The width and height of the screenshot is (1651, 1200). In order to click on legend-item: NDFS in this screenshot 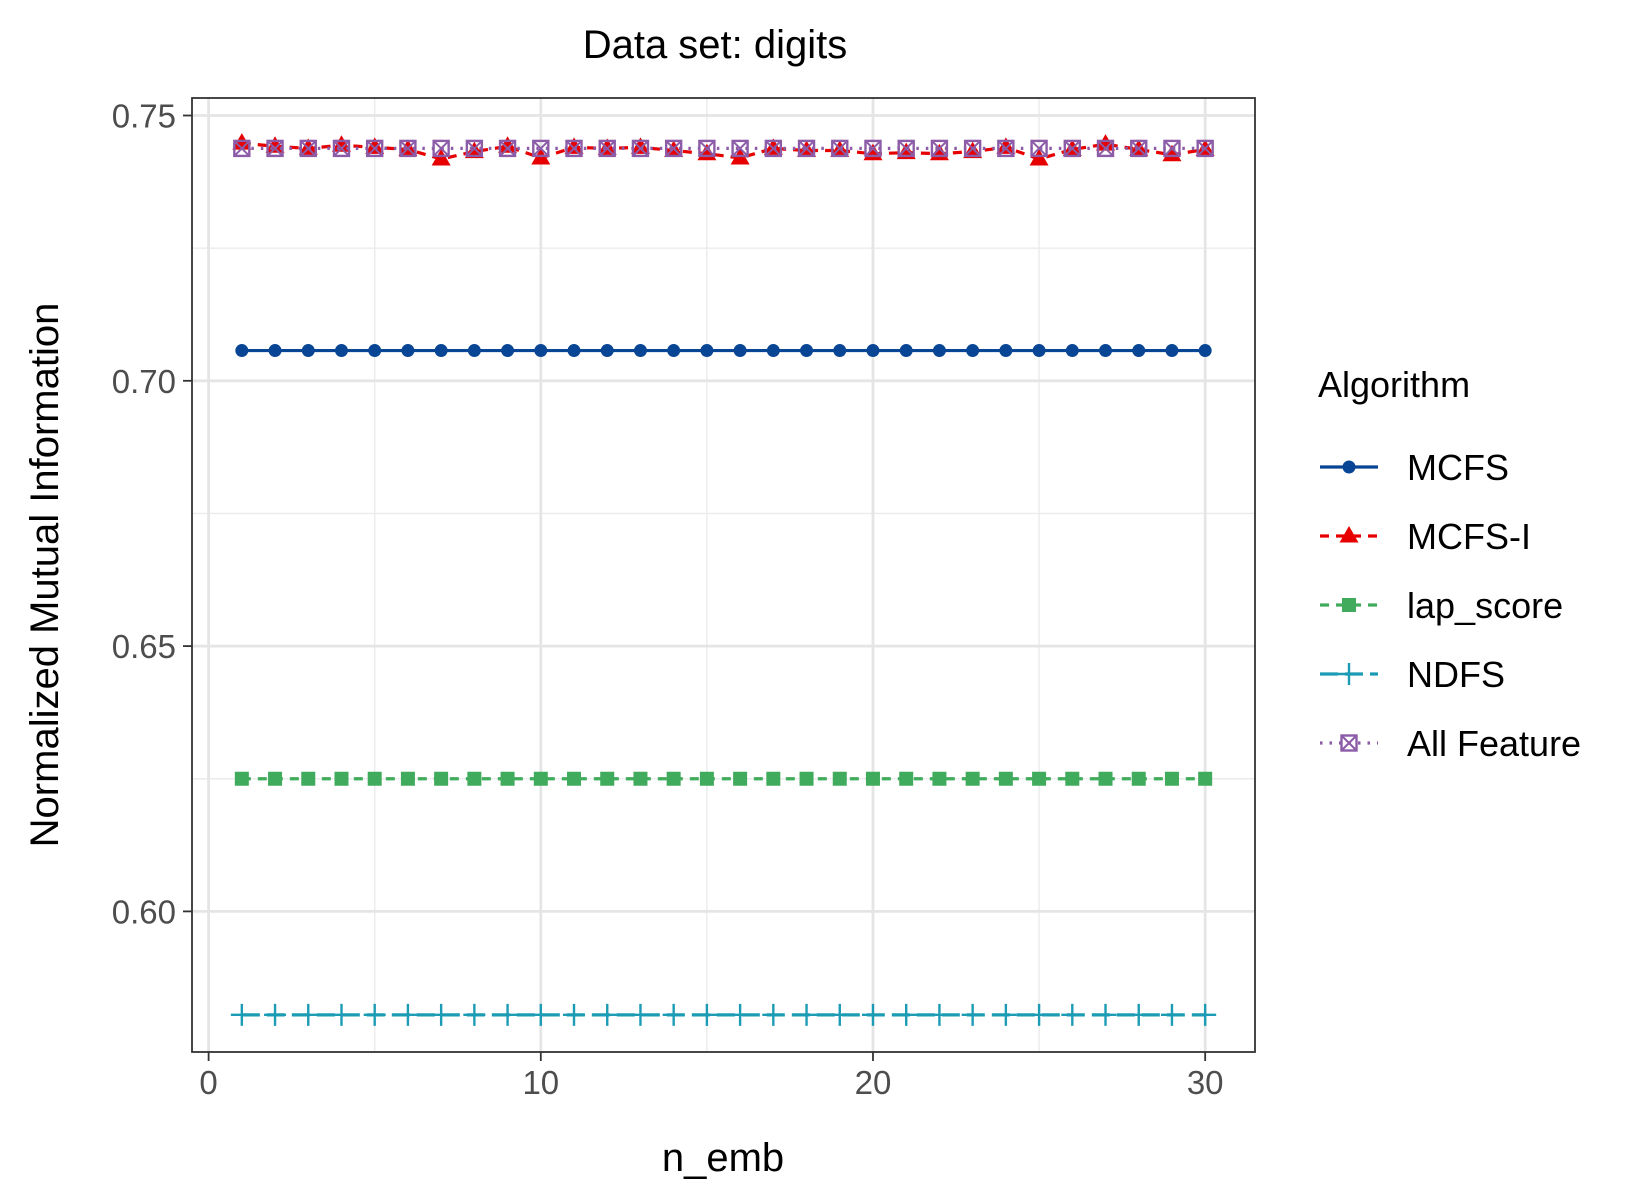, I will do `click(1412, 674)`.